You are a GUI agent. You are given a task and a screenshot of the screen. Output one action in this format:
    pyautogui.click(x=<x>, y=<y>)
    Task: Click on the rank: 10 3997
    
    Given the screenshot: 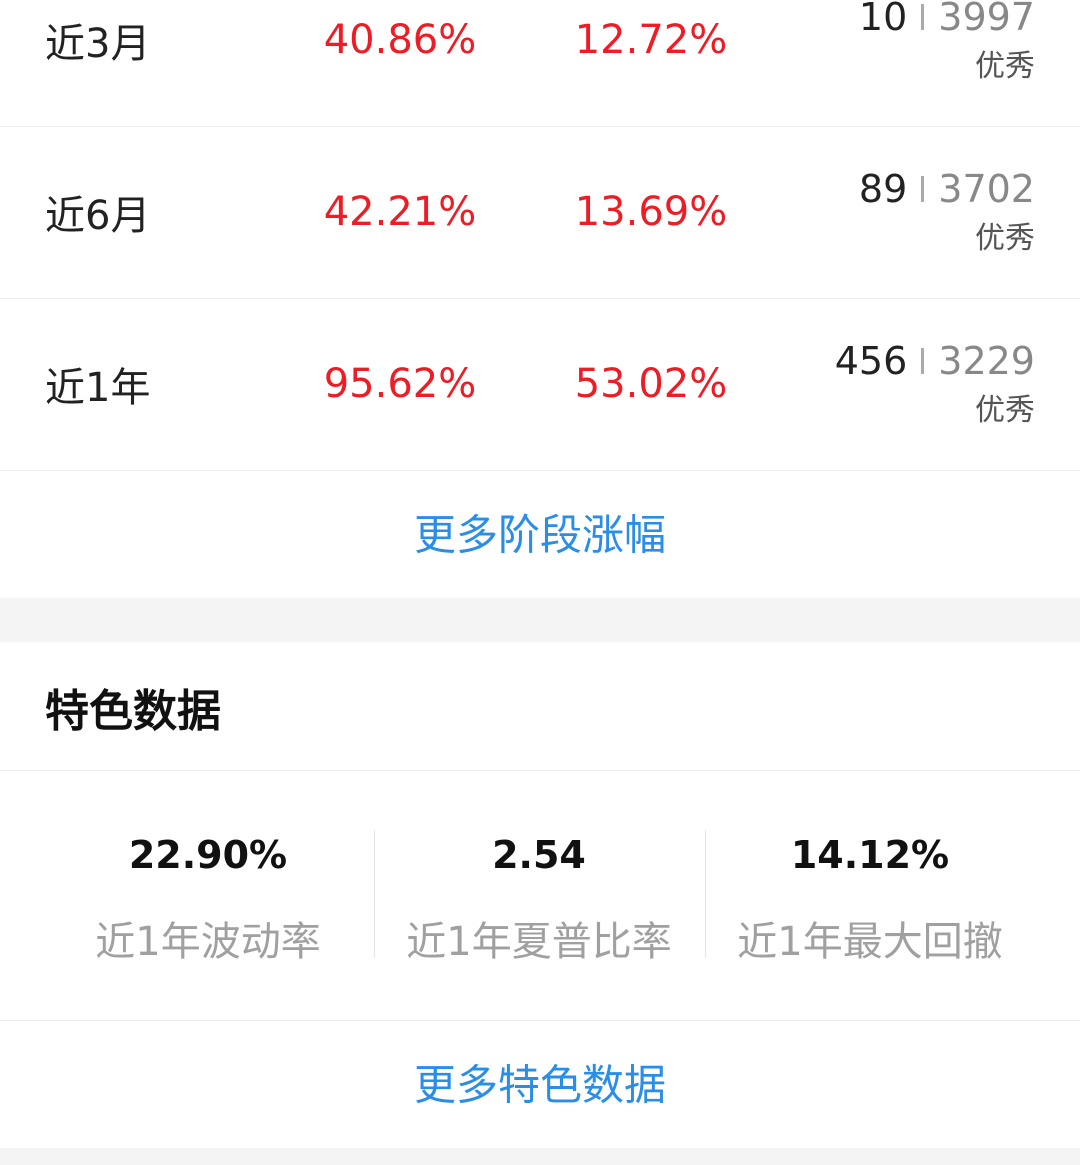 What is the action you would take?
    pyautogui.click(x=947, y=19)
    